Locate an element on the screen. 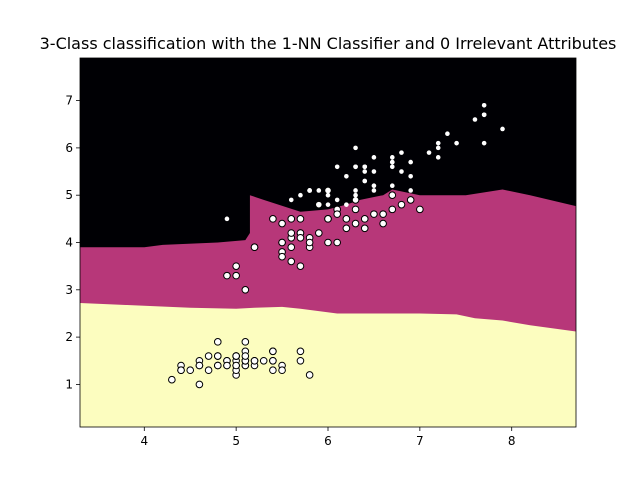 The width and height of the screenshot is (640, 480). x-tick-label: 5 is located at coordinates (236, 441).